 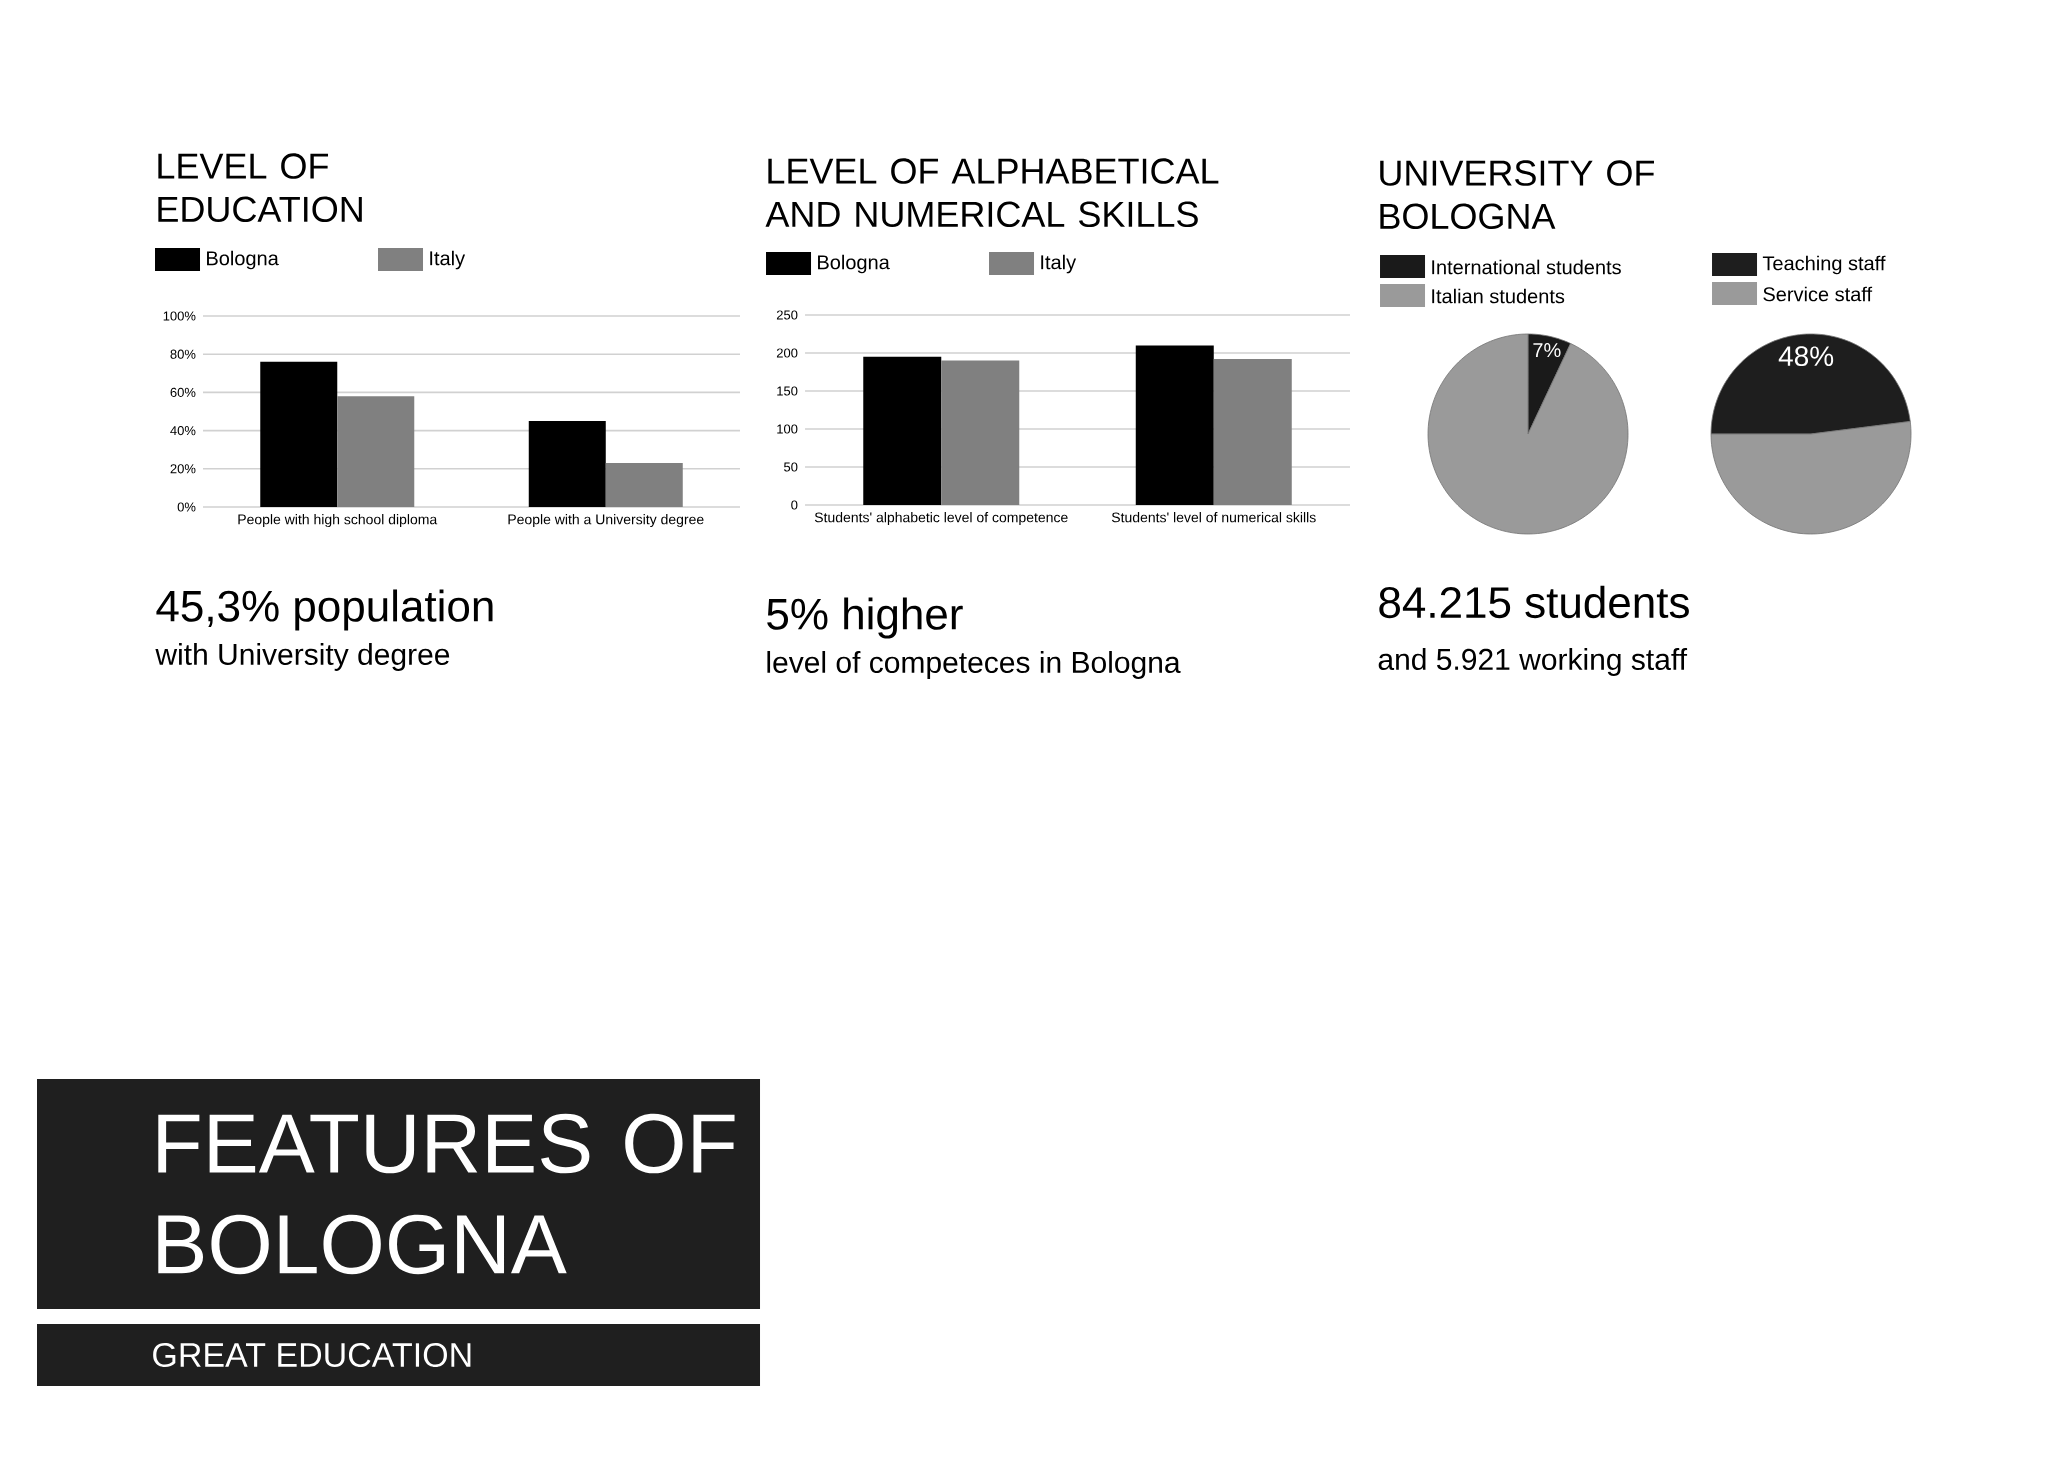 I want to click on legend-label: International students, so click(x=1526, y=267).